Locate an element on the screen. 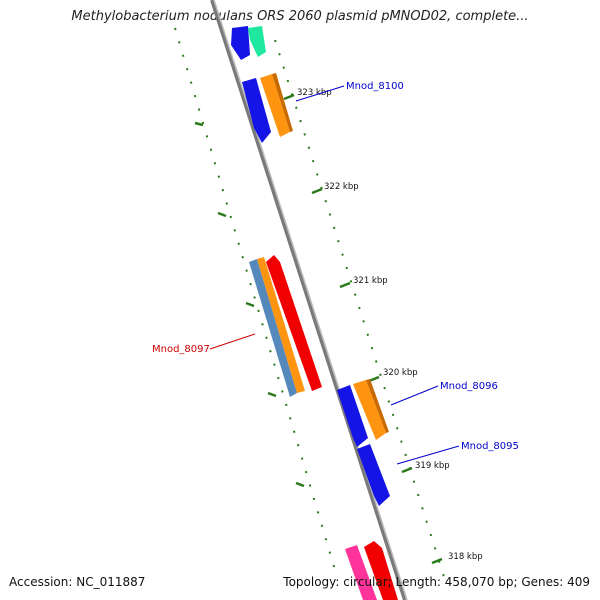 This screenshot has width=600, height=600. gene-arrow-steel is located at coordinates (273, 328).